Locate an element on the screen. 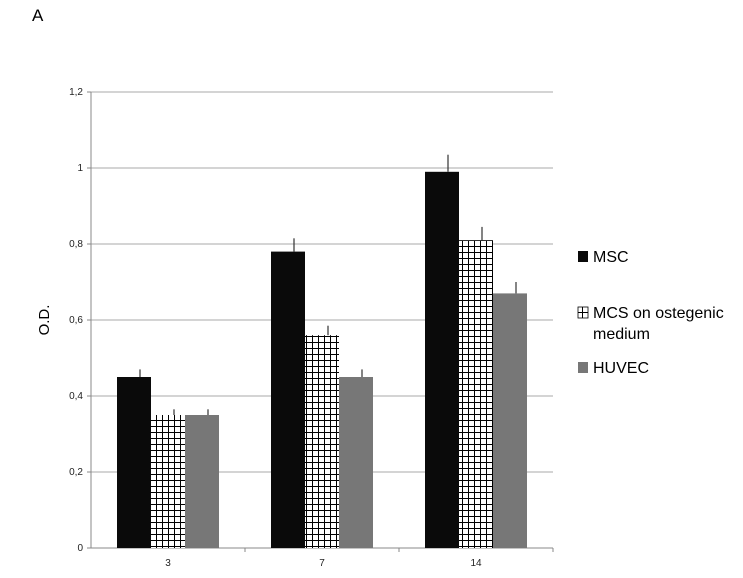 The height and width of the screenshot is (578, 743). y-tick-label: 0,4 is located at coordinates (76, 396).